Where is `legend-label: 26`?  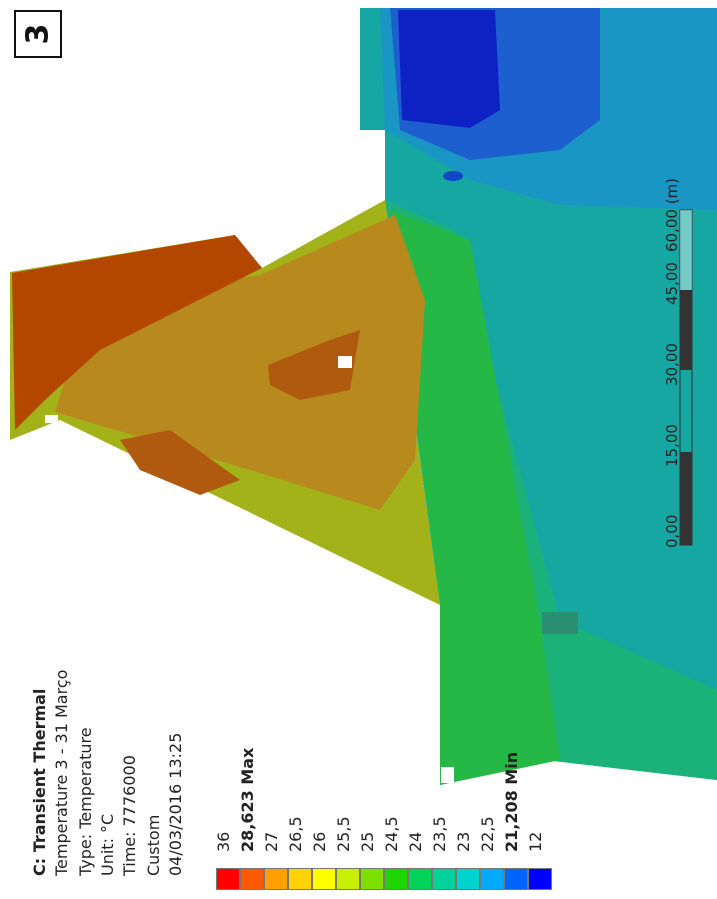 legend-label: 26 is located at coordinates (319, 841).